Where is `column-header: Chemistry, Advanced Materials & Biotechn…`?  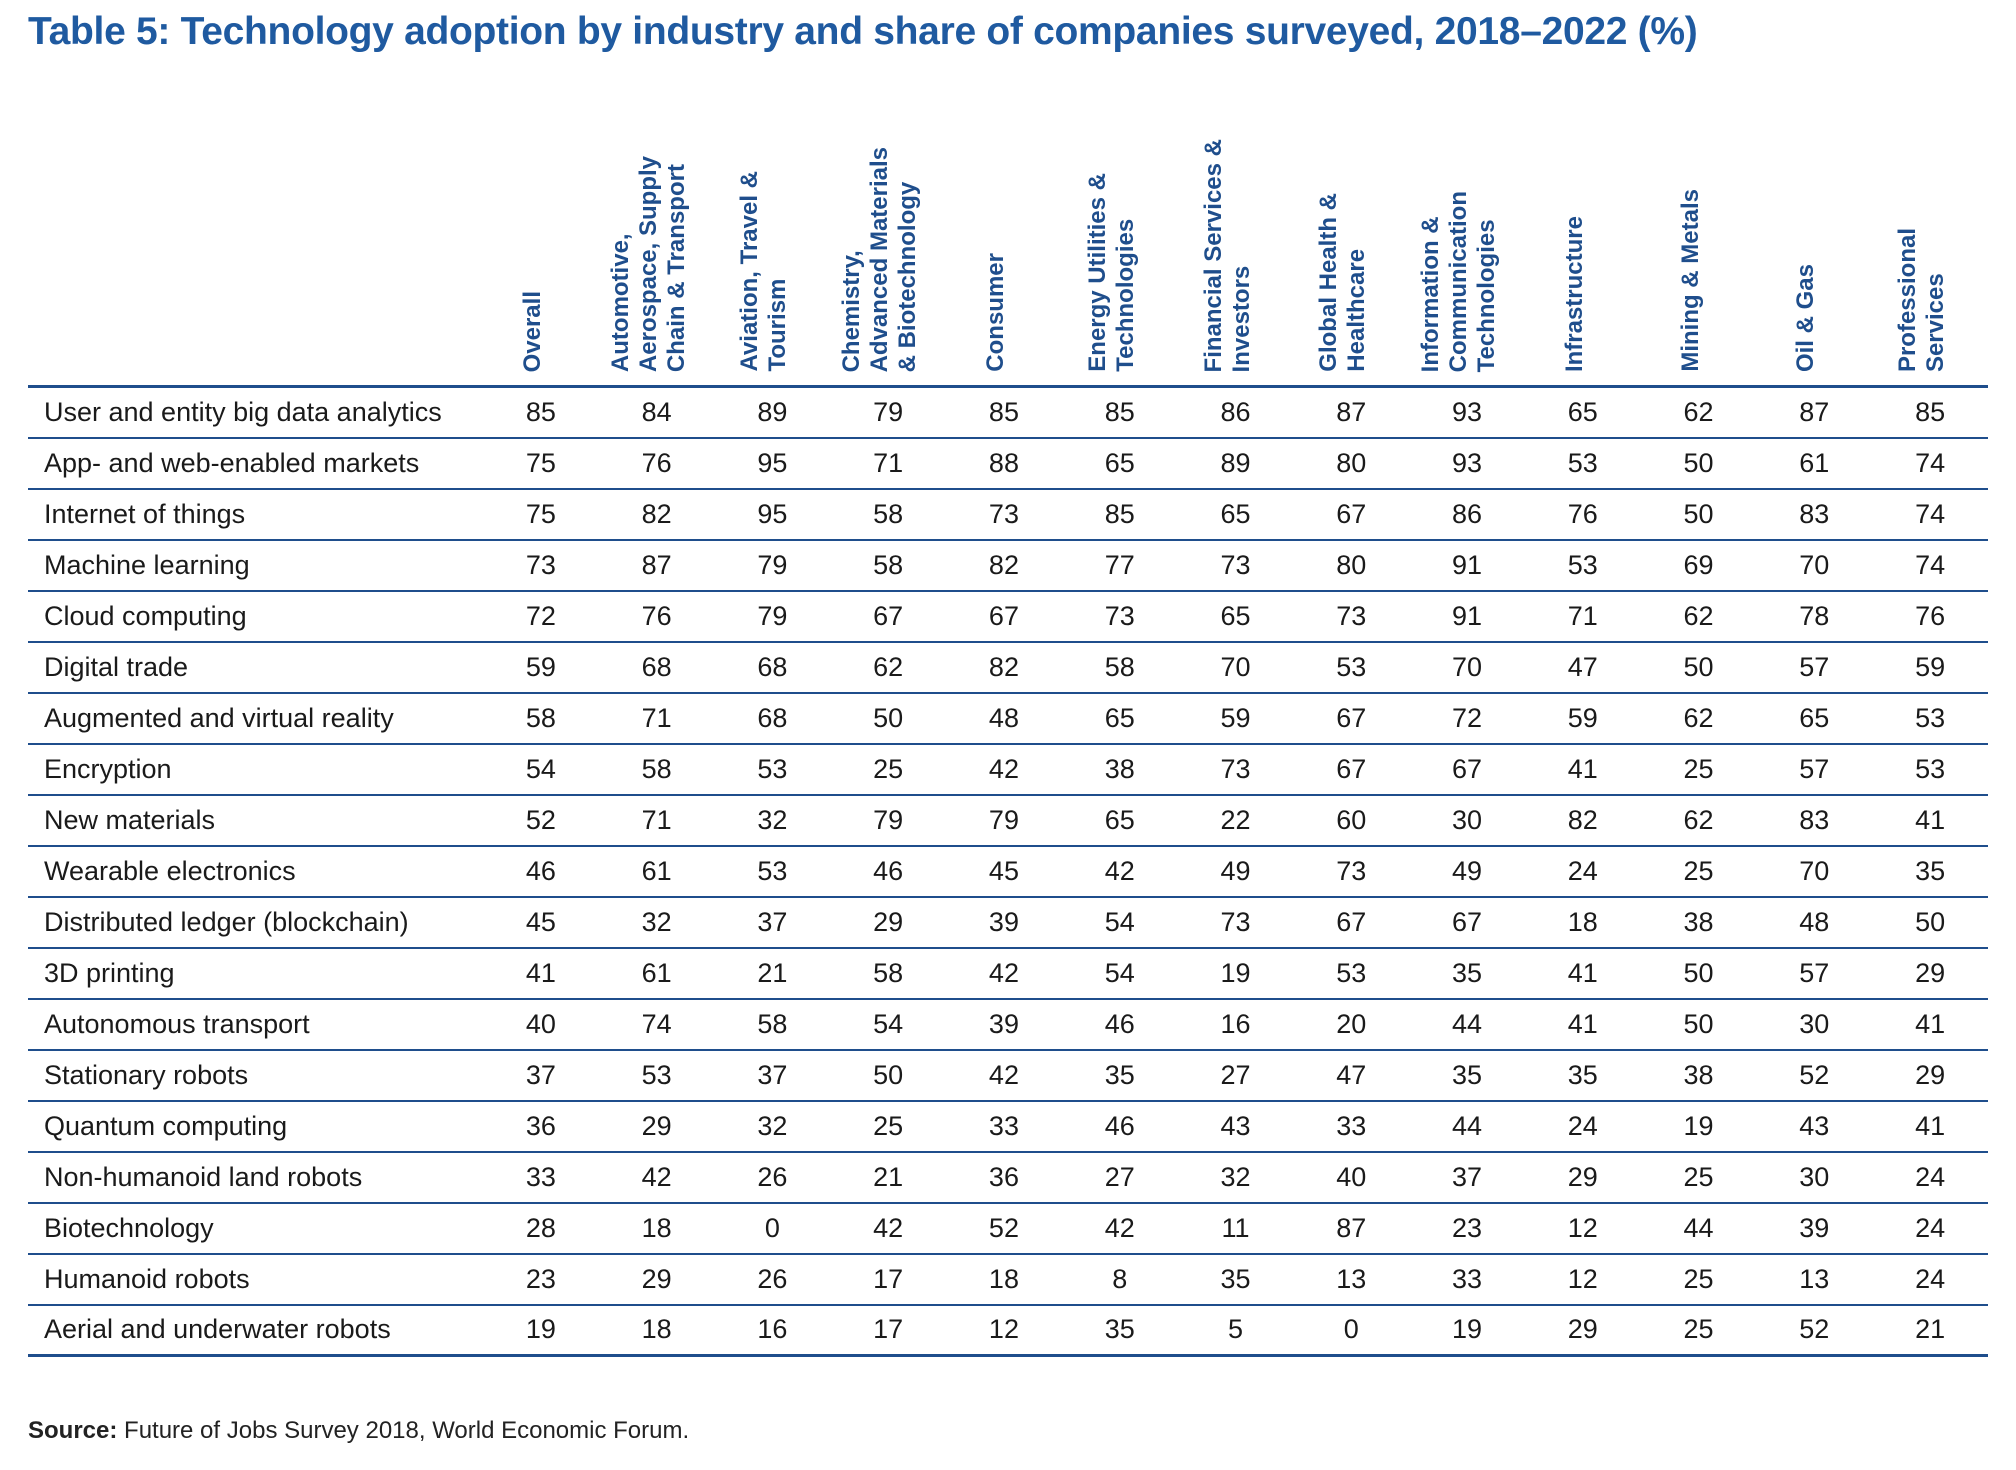 column-header: Chemistry, Advanced Materials & Biotechn… is located at coordinates (880, 259).